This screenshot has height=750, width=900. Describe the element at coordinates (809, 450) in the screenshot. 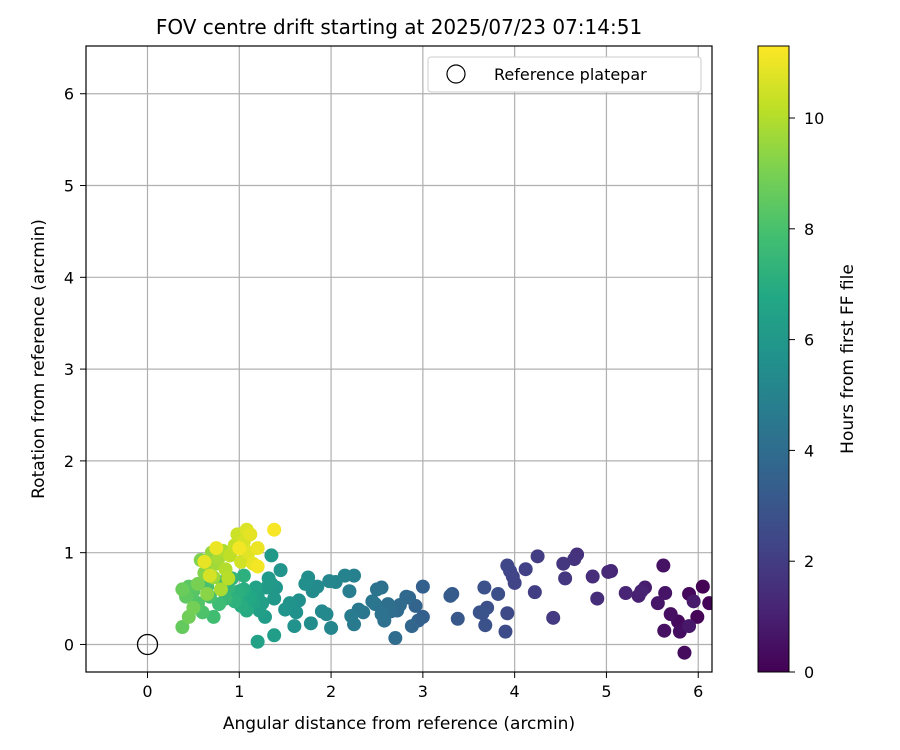

I see `colorbar-tick-label: 4` at that location.